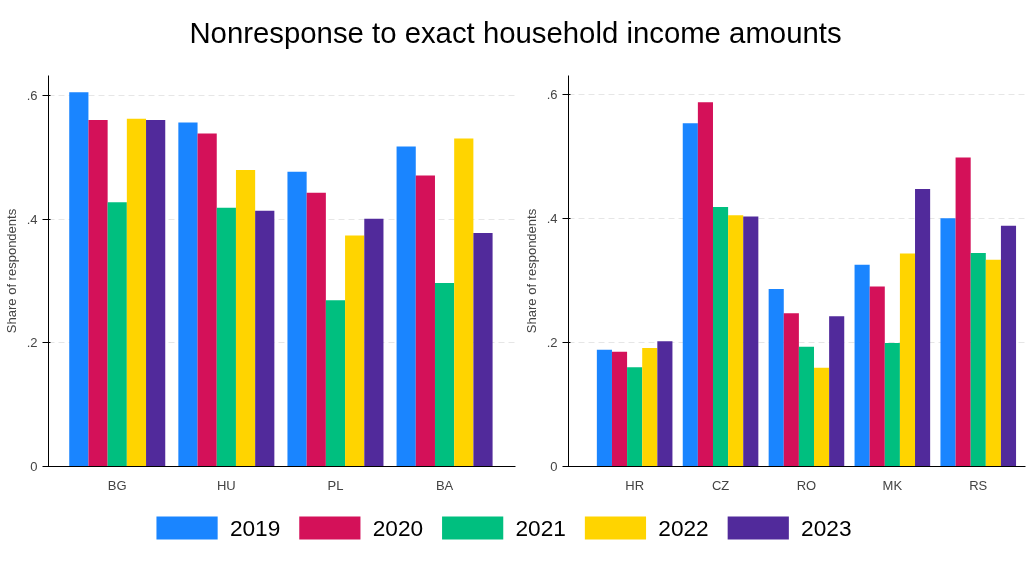  Describe the element at coordinates (335, 485) in the screenshot. I see `x-tick-label: PL` at that location.